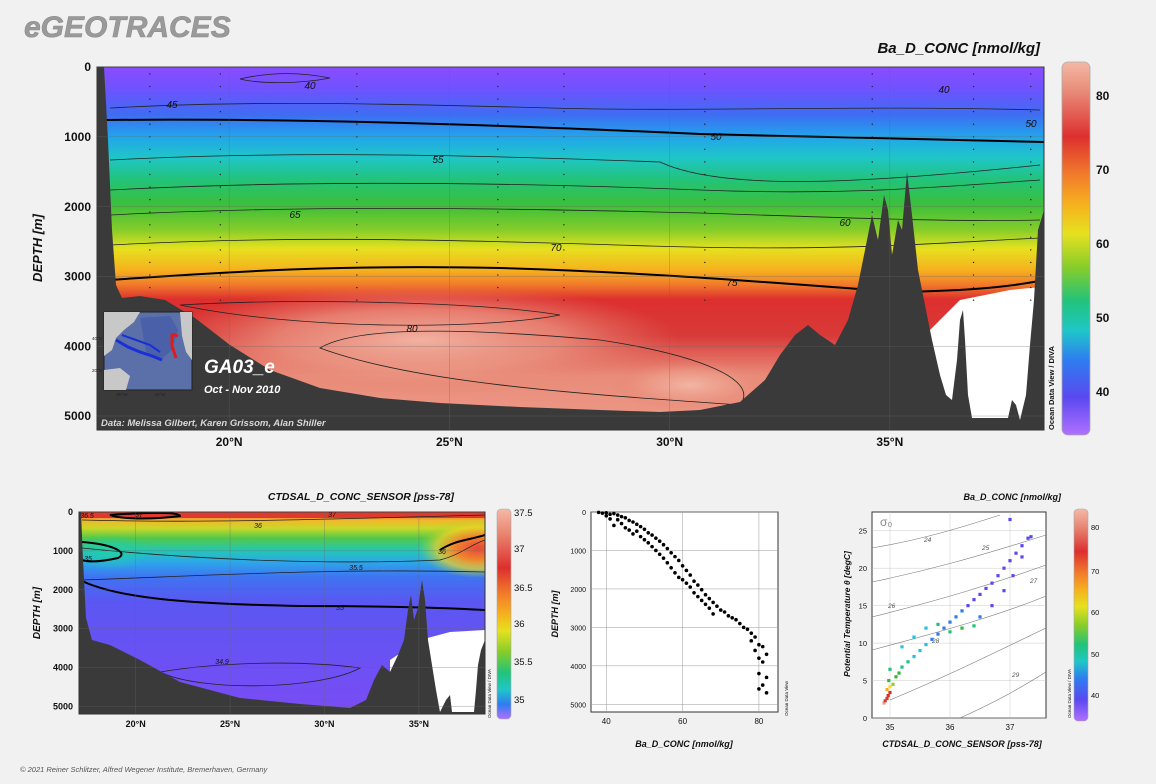  What do you see at coordinates (449, 442) in the screenshot?
I see `main-x-tick-label: 25°N` at bounding box center [449, 442].